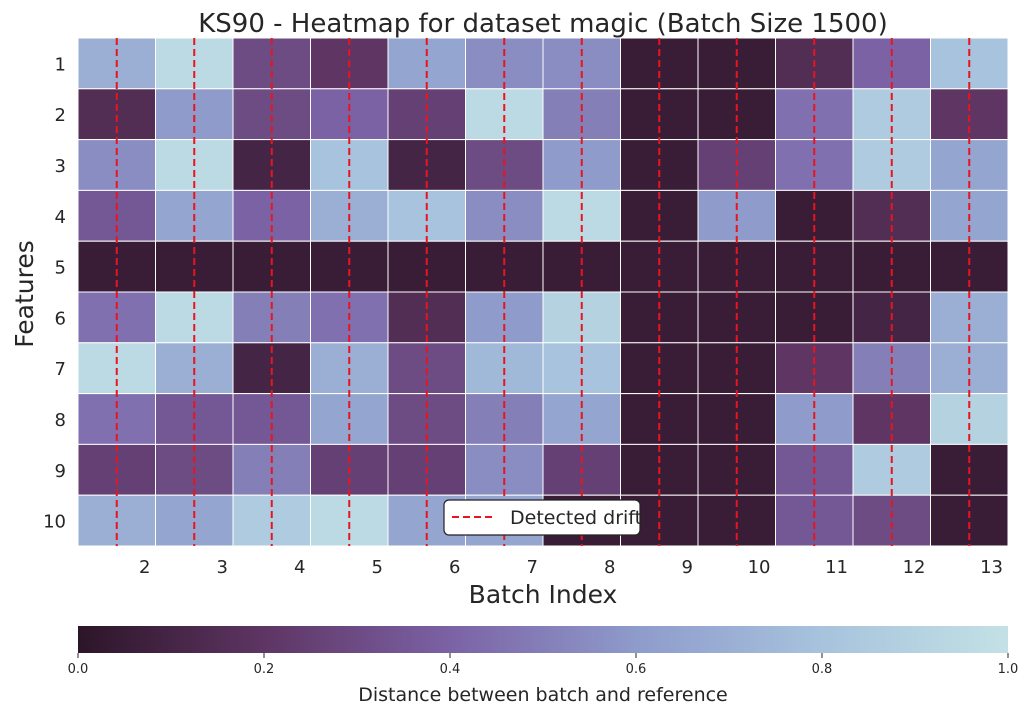 This screenshot has height=716, width=1028. What do you see at coordinates (60, 64) in the screenshot?
I see `y-tick-label: 1` at bounding box center [60, 64].